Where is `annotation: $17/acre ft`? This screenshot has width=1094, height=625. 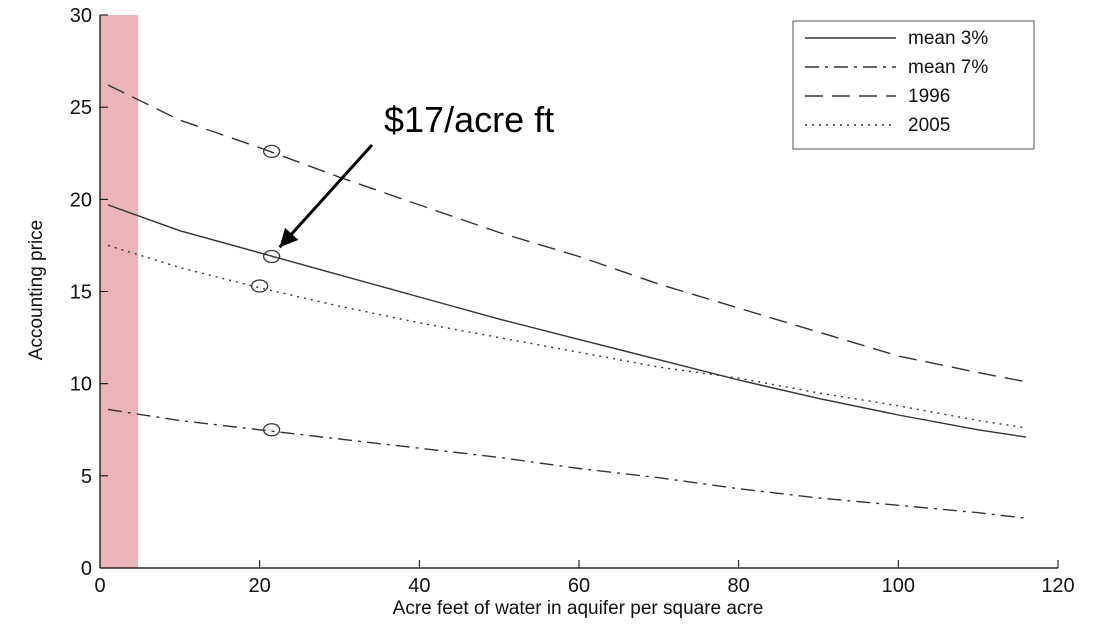 annotation: $17/acre ft is located at coordinates (416, 174).